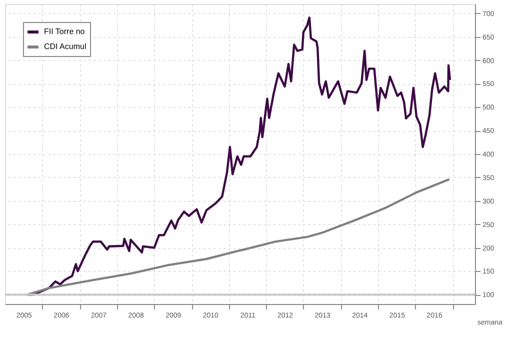 The height and width of the screenshot is (338, 527). I want to click on legend-label: CDI Acumul, so click(65, 46).